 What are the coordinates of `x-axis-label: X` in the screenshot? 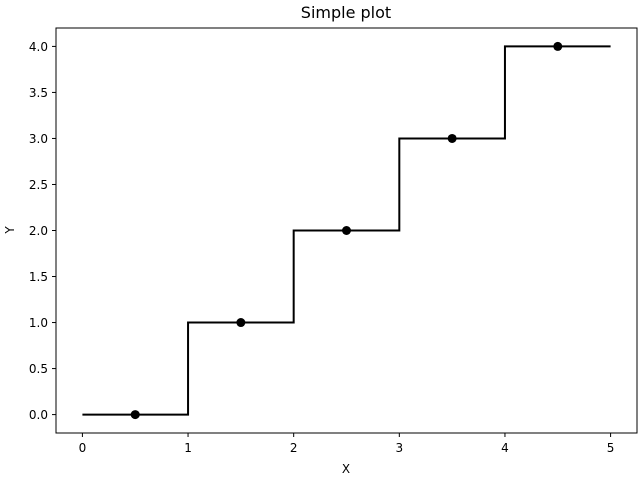 It's located at (346, 469).